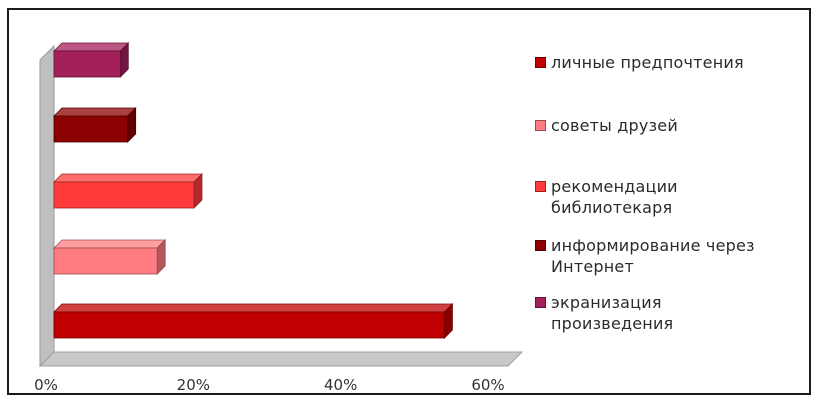 The width and height of the screenshot is (819, 403). Describe the element at coordinates (614, 125) in the screenshot. I see `legend-label: советы друзей` at that location.